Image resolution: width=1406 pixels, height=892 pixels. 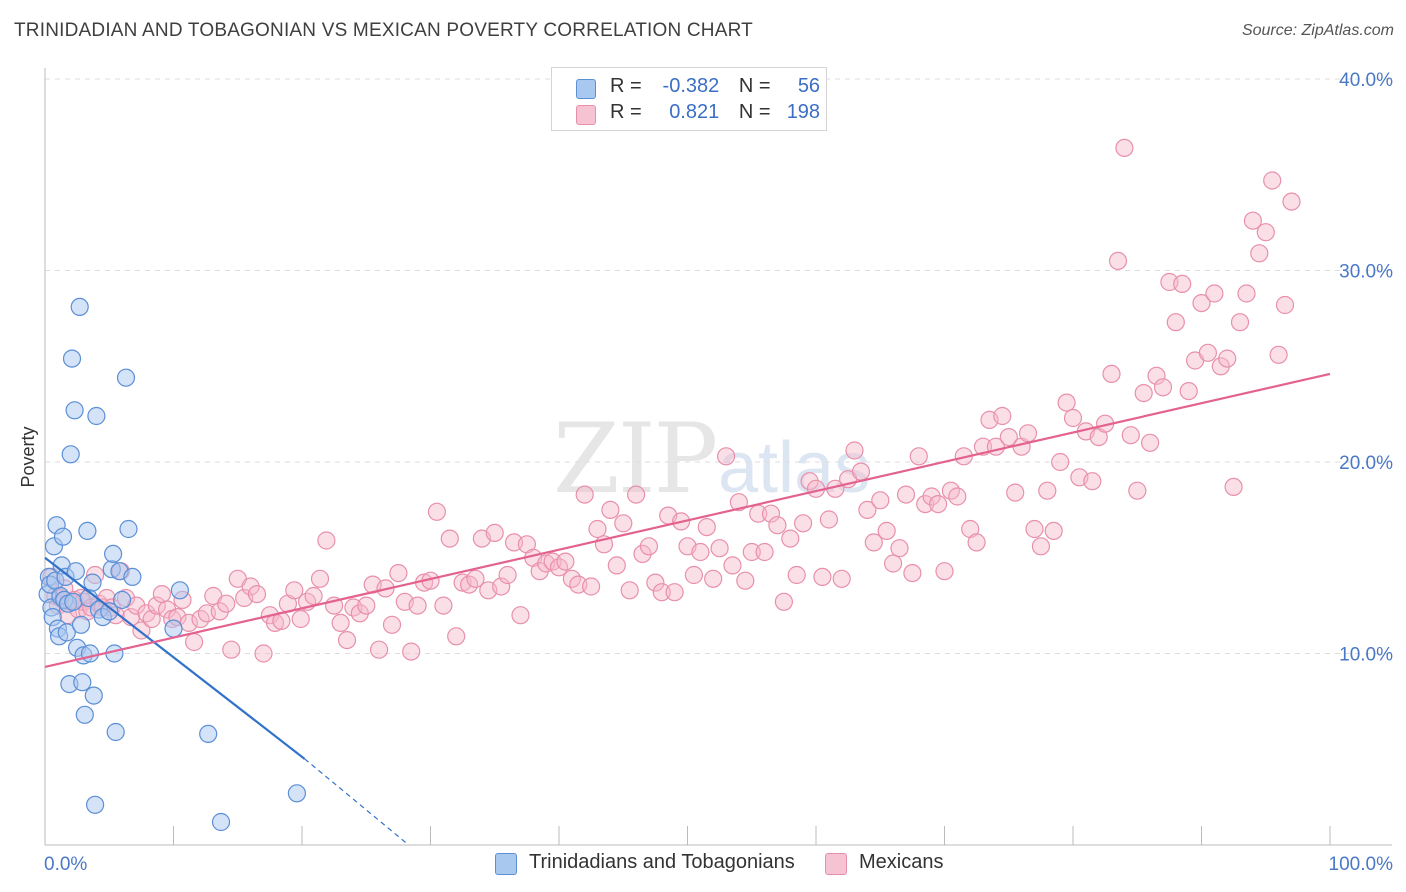 I want to click on trend-line-trinidadian-extension, so click(x=357, y=802).